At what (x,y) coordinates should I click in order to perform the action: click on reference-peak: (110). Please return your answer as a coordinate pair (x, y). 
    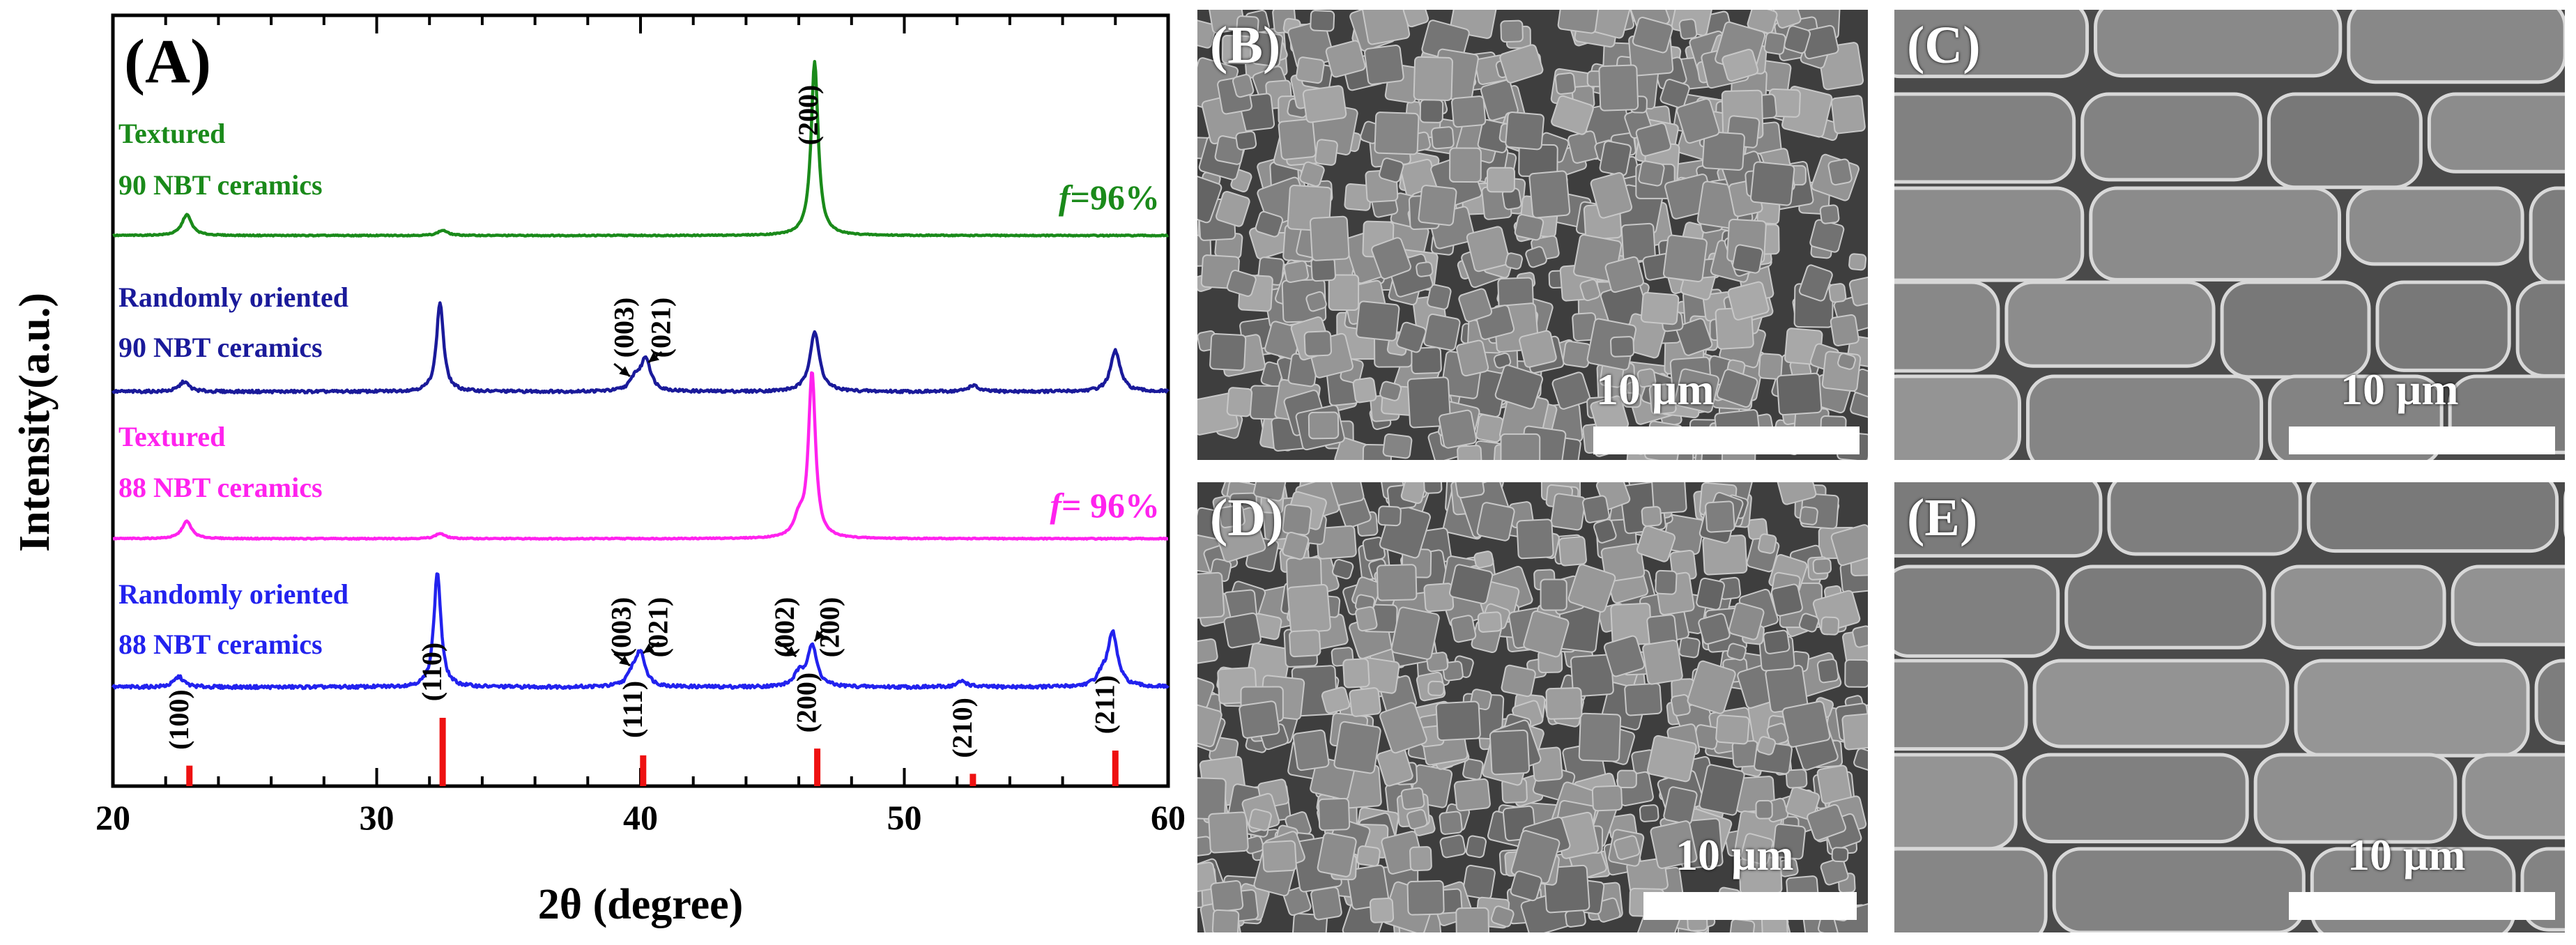
    Looking at the image, I should click on (431, 714).